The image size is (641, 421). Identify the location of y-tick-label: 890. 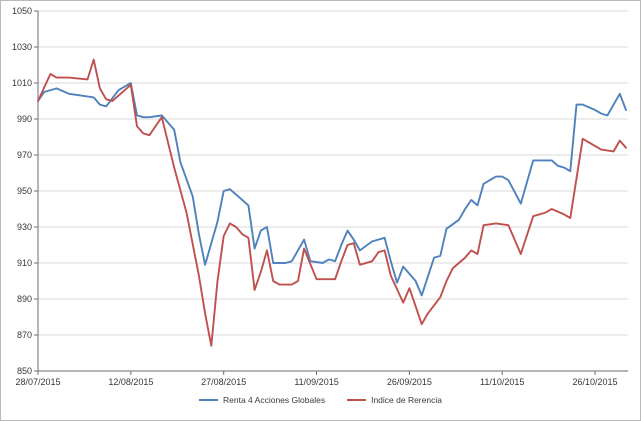
(24, 299).